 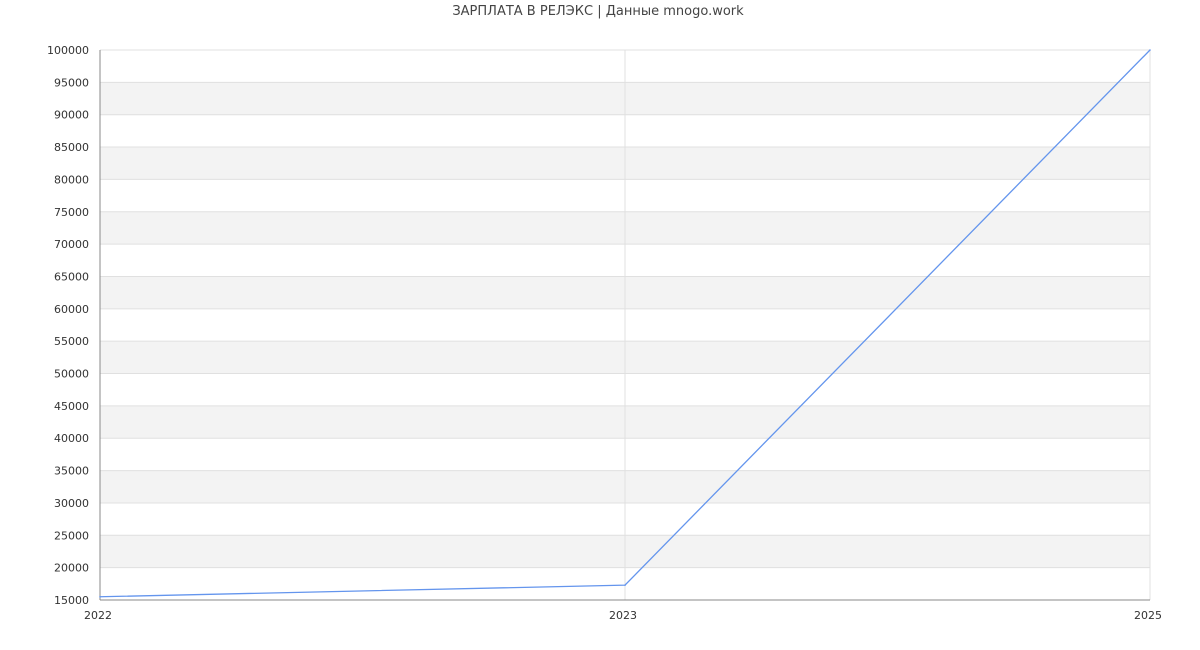 What do you see at coordinates (71, 276) in the screenshot?
I see `y-tick-label: 65000` at bounding box center [71, 276].